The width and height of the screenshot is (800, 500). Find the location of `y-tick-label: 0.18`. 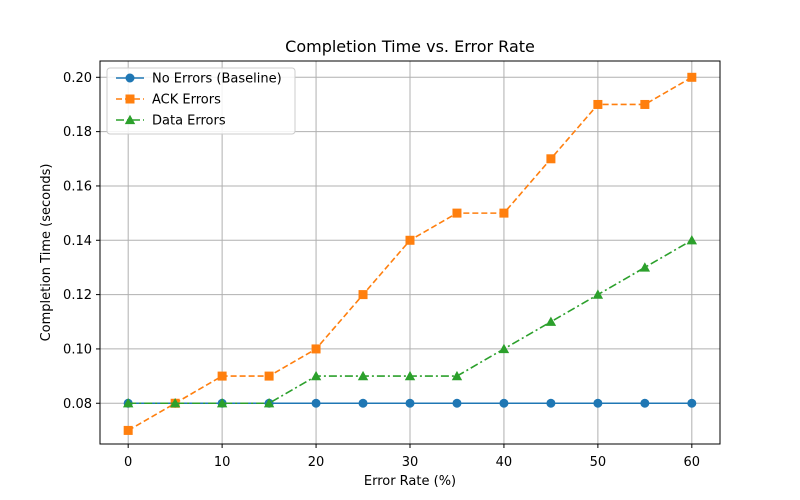

y-tick-label: 0.18 is located at coordinates (77, 132).